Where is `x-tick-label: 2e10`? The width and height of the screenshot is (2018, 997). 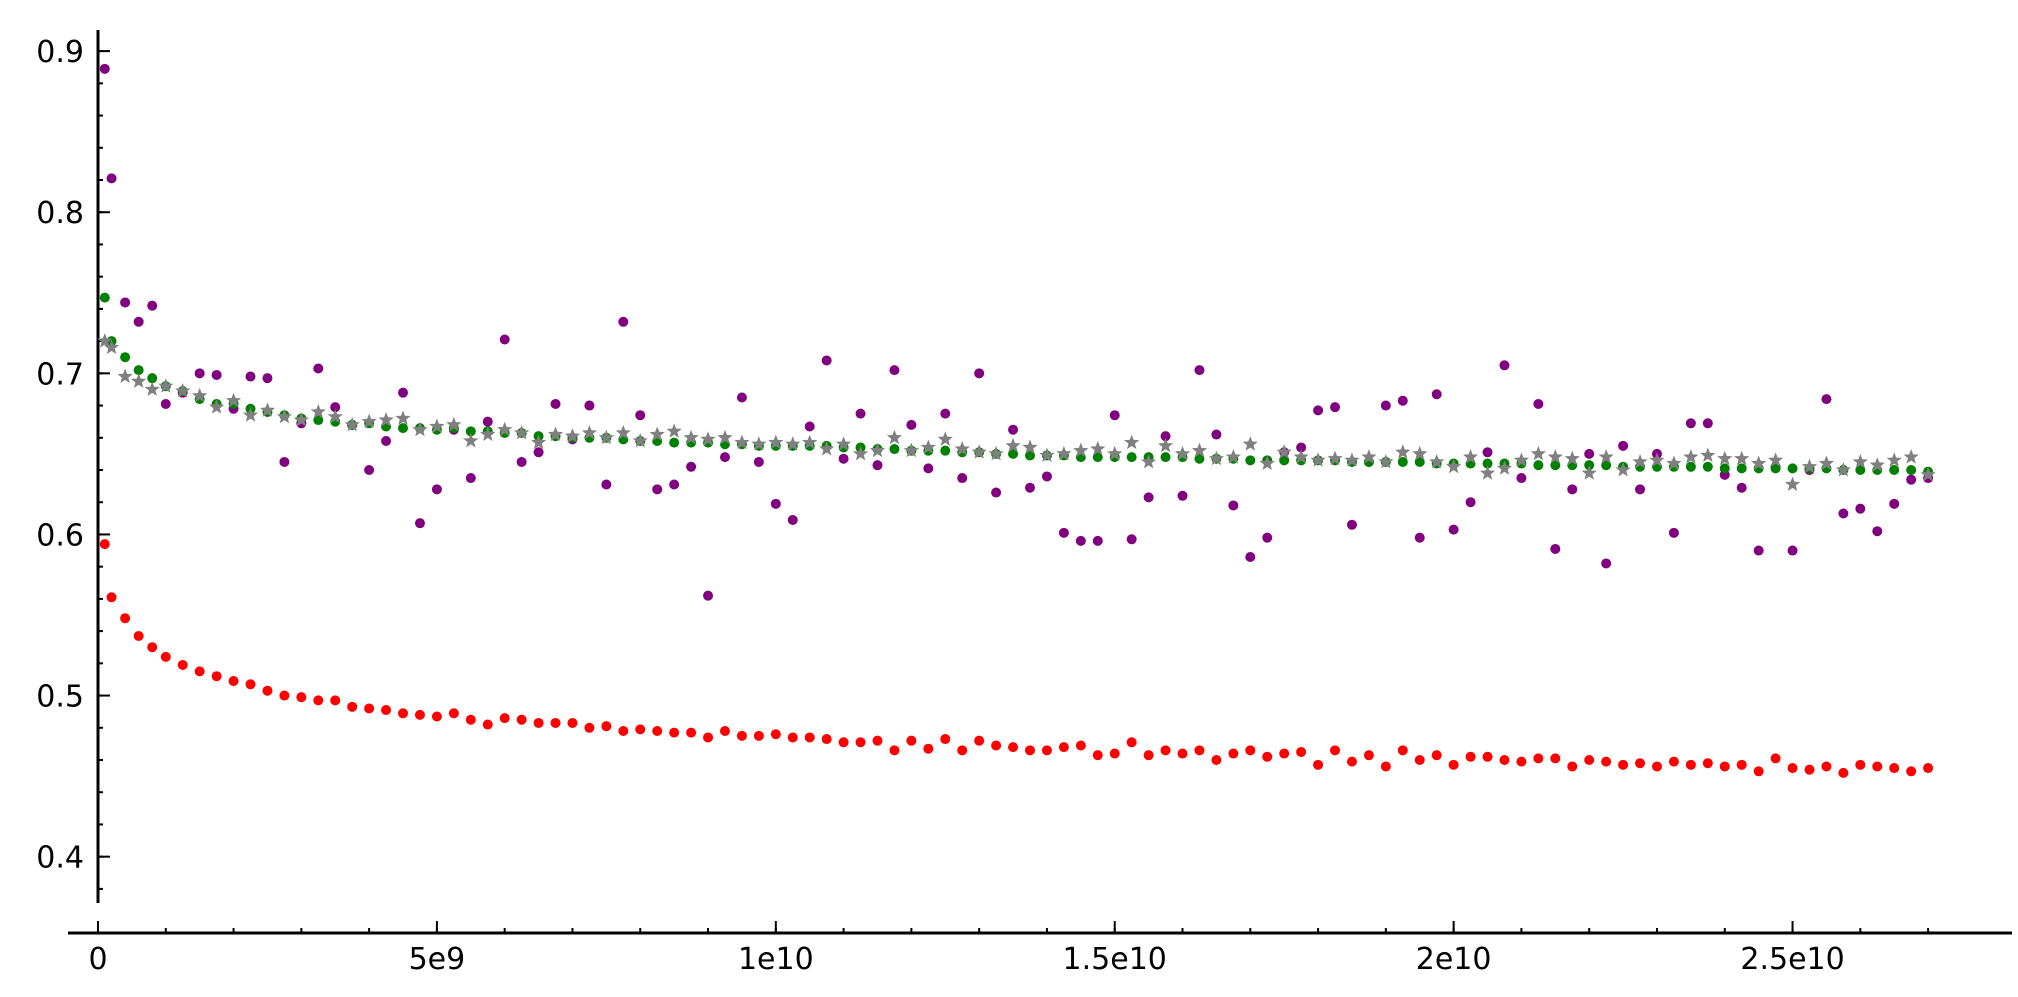
x-tick-label: 2e10 is located at coordinates (1454, 959).